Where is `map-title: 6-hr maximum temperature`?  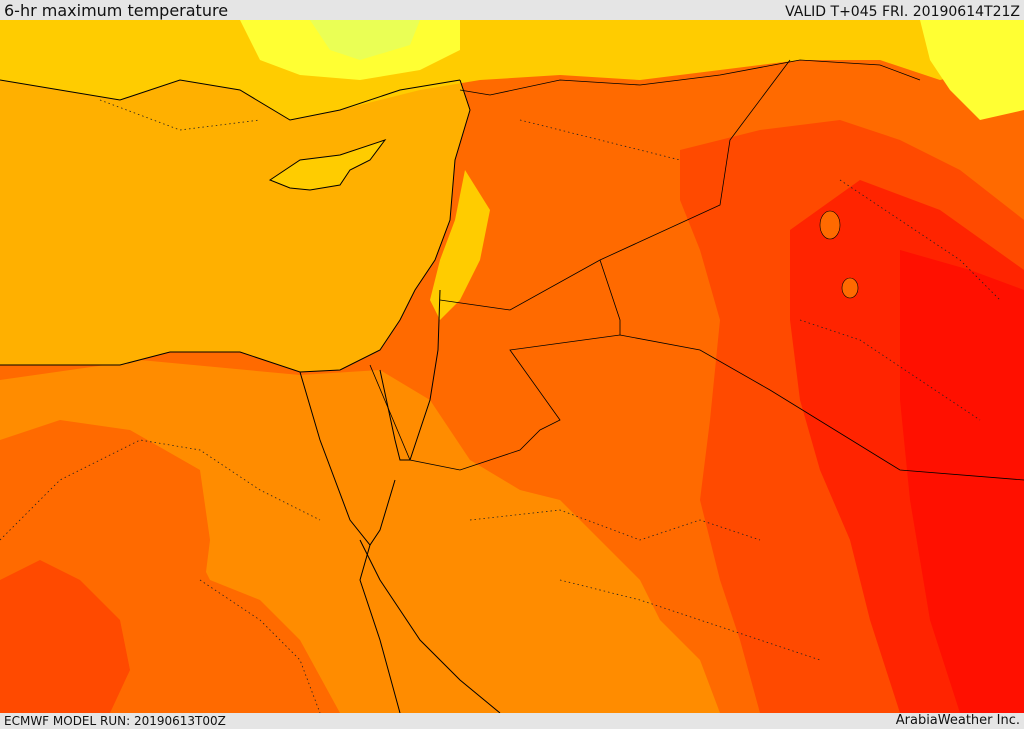 map-title: 6-hr maximum temperature is located at coordinates (116, 10).